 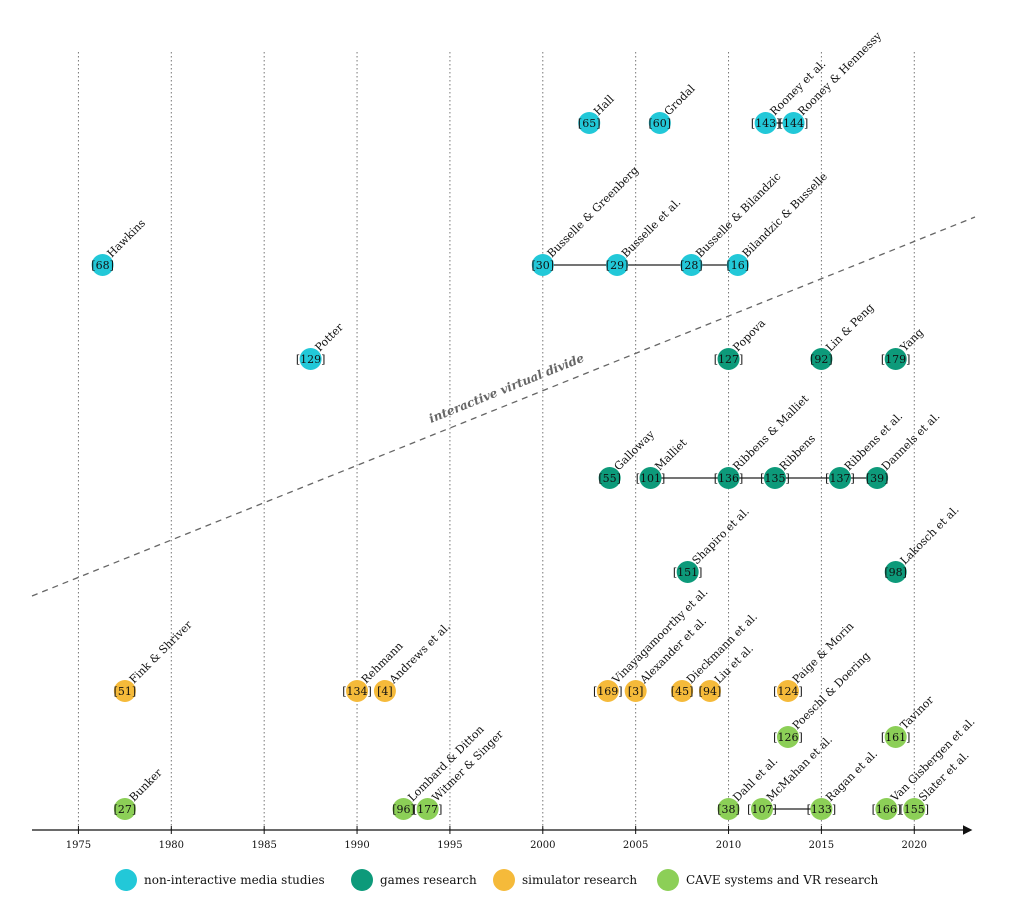 I want to click on time-axis: 1975 1980 1985 1990 1995 2000 2005 2010 2015 2020, so click(x=502, y=838).